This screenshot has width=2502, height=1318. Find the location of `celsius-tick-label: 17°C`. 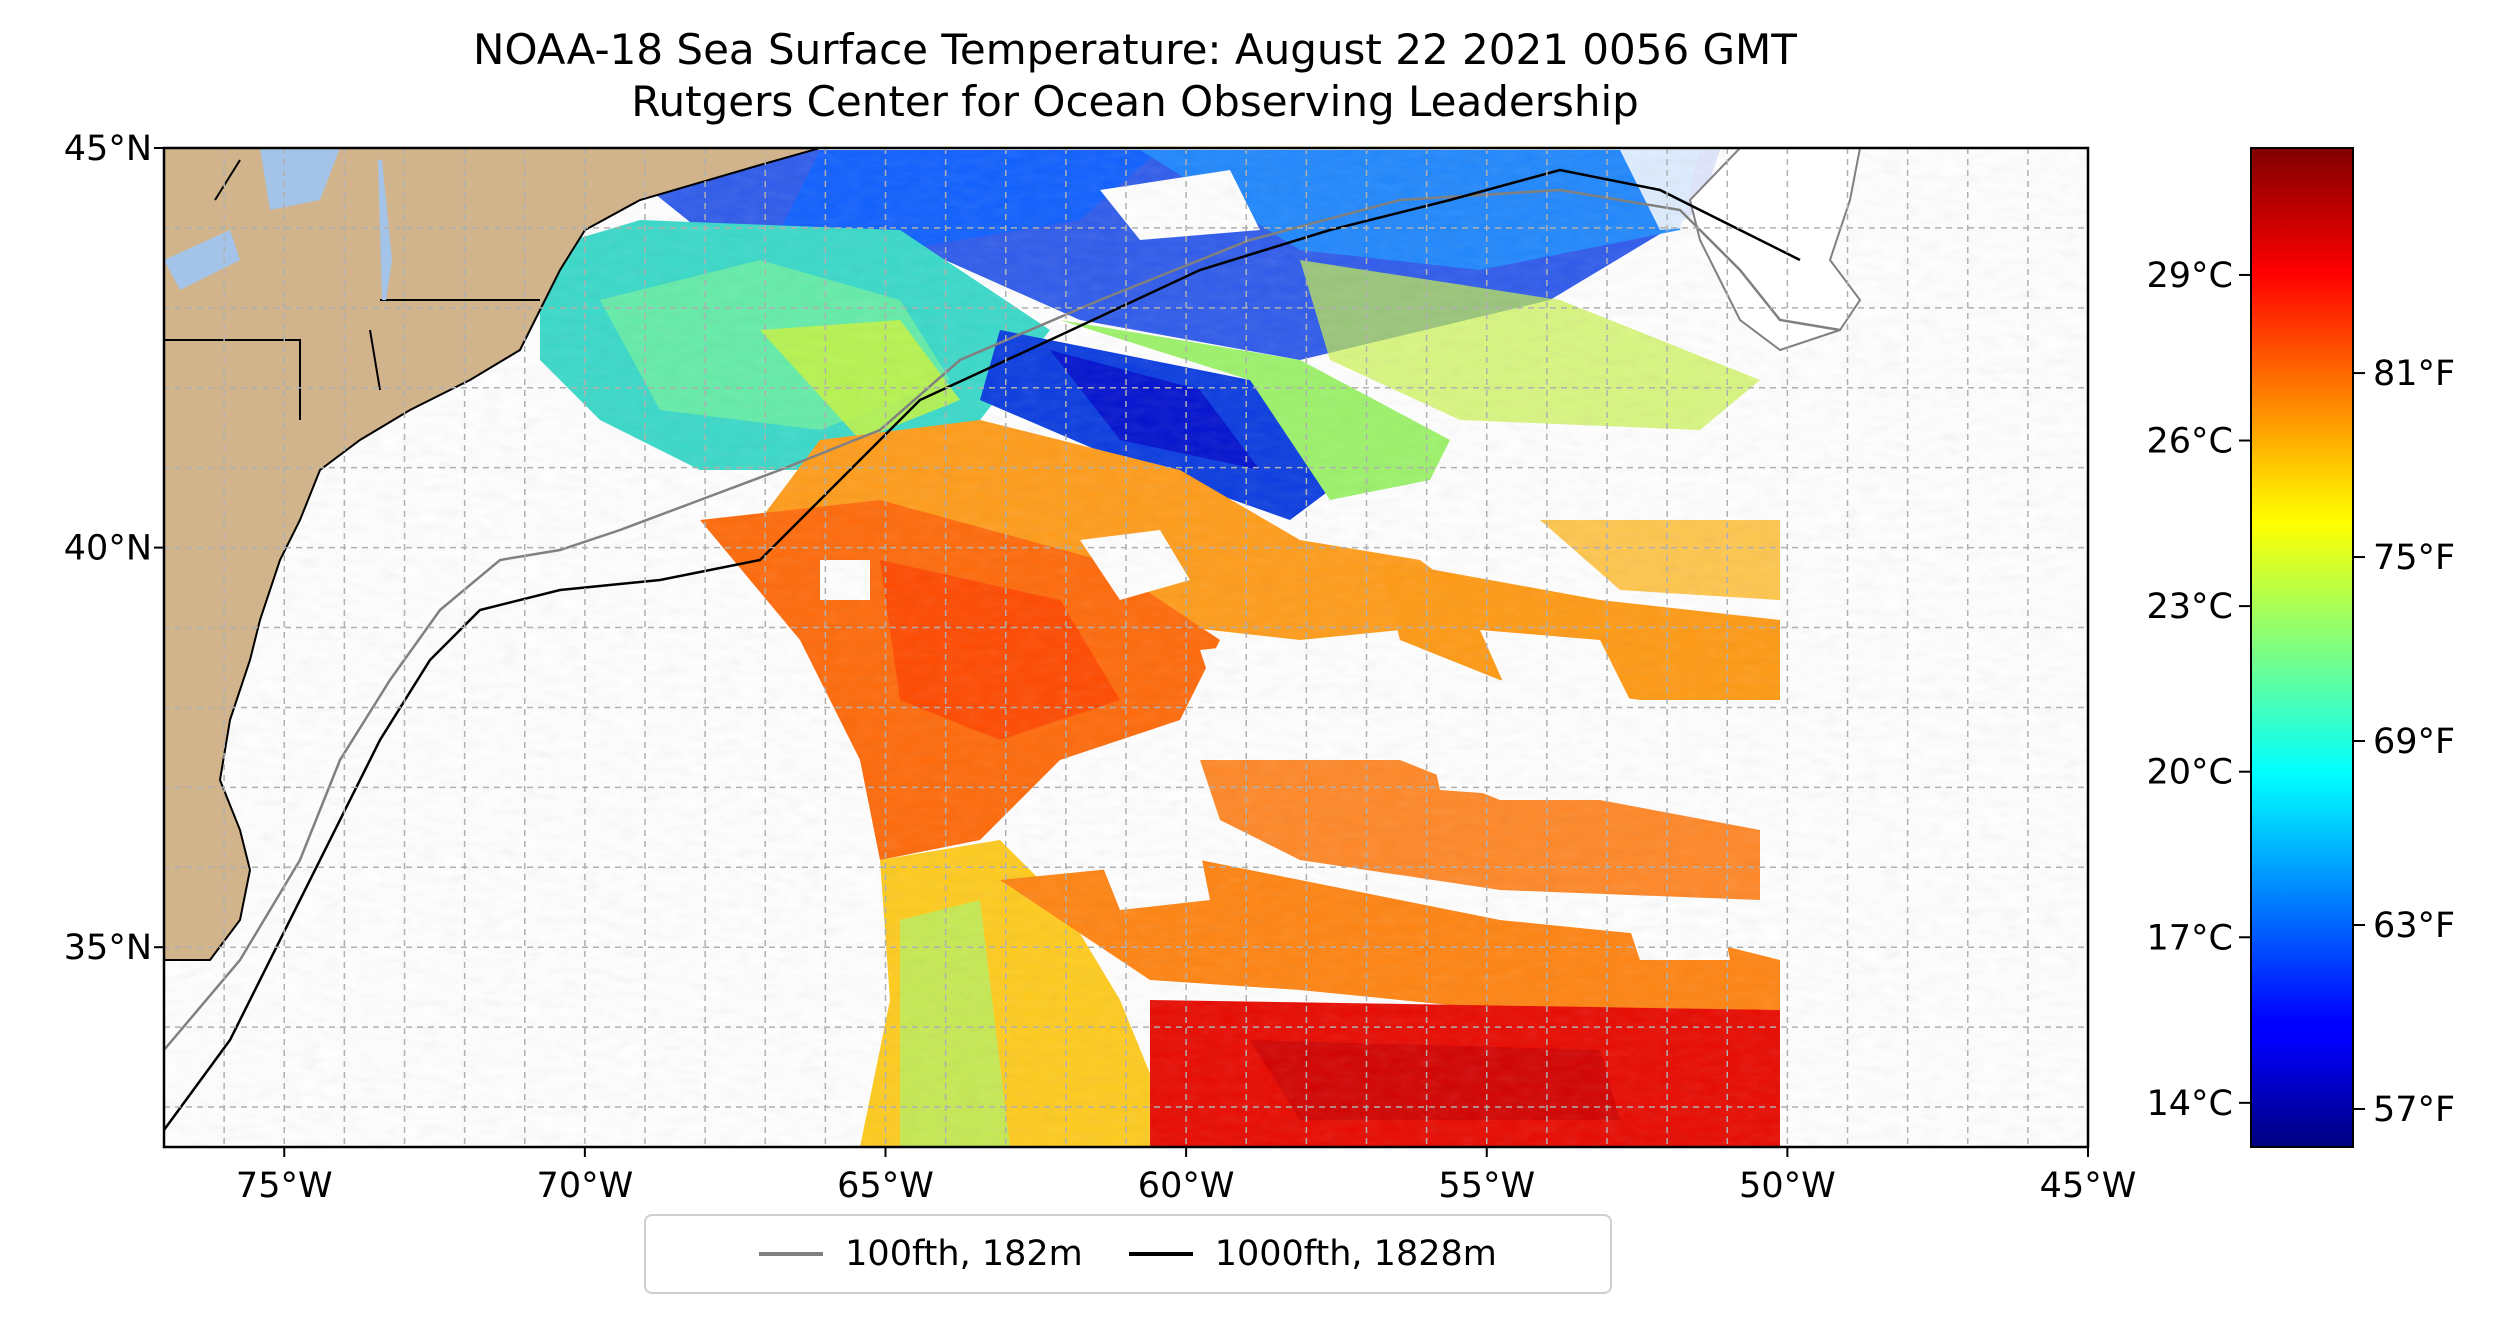

celsius-tick-label: 17°C is located at coordinates (2190, 938).